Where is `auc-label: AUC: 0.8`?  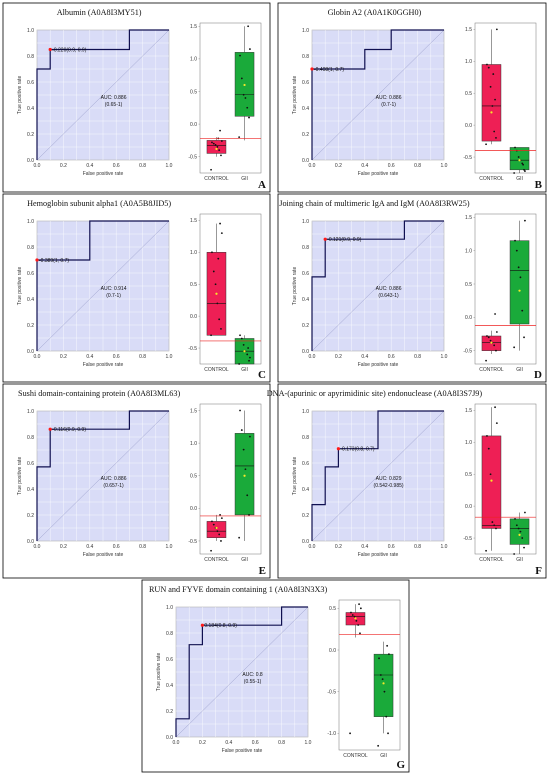 auc-label: AUC: 0.8 is located at coordinates (252, 675).